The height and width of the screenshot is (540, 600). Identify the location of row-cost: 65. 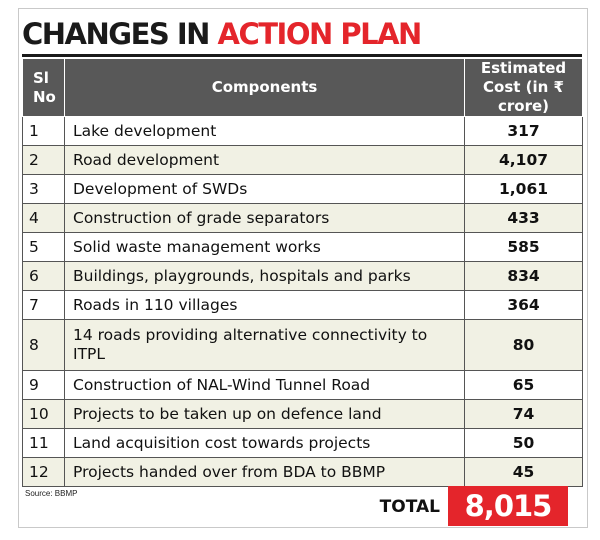
(523, 385).